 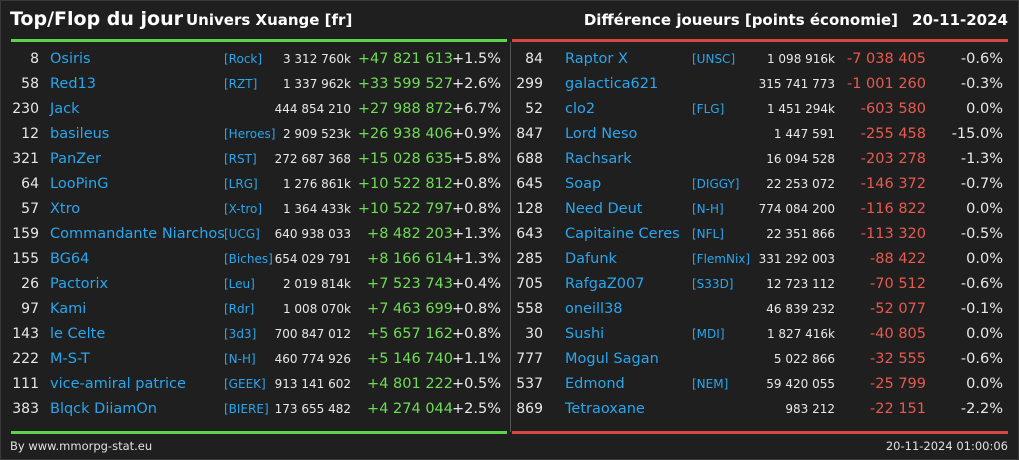 What do you see at coordinates (981, 409) in the screenshot?
I see `percent-change: -2.2%` at bounding box center [981, 409].